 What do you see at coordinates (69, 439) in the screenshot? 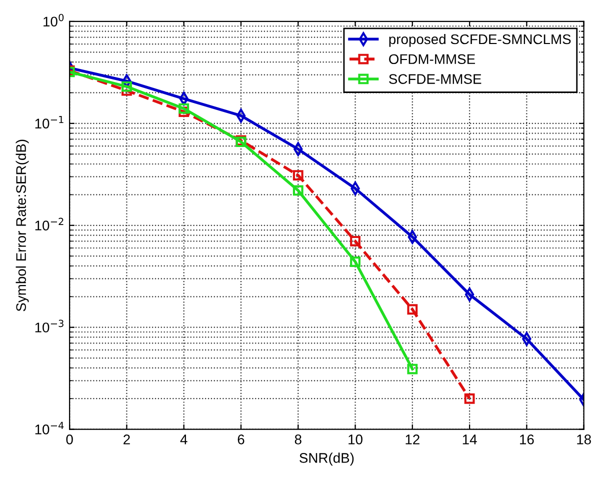
I see `x-tick-label: 0` at bounding box center [69, 439].